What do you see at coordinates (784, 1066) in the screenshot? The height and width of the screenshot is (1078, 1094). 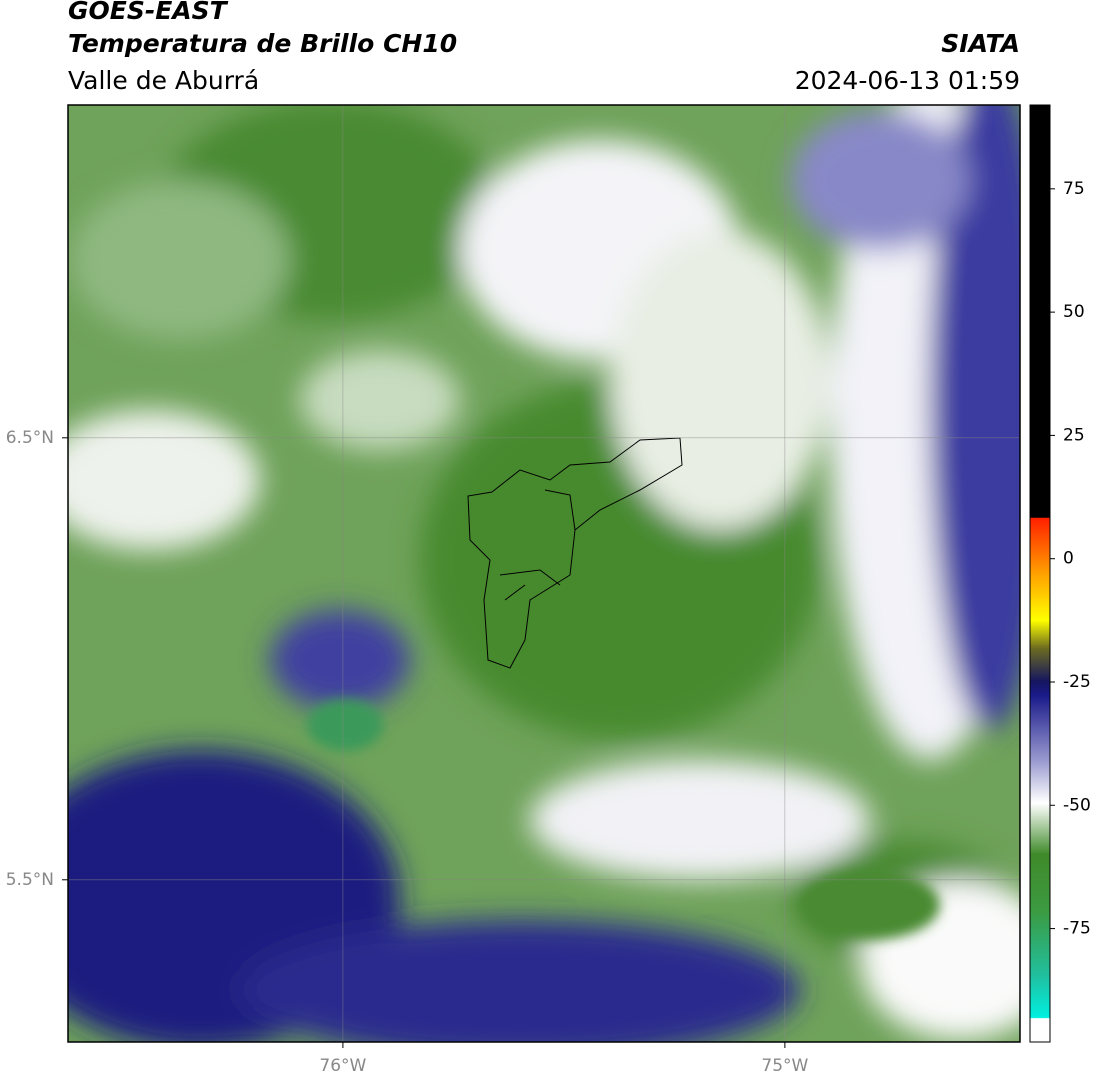 I see `lon-tick-label: 75°W` at bounding box center [784, 1066].